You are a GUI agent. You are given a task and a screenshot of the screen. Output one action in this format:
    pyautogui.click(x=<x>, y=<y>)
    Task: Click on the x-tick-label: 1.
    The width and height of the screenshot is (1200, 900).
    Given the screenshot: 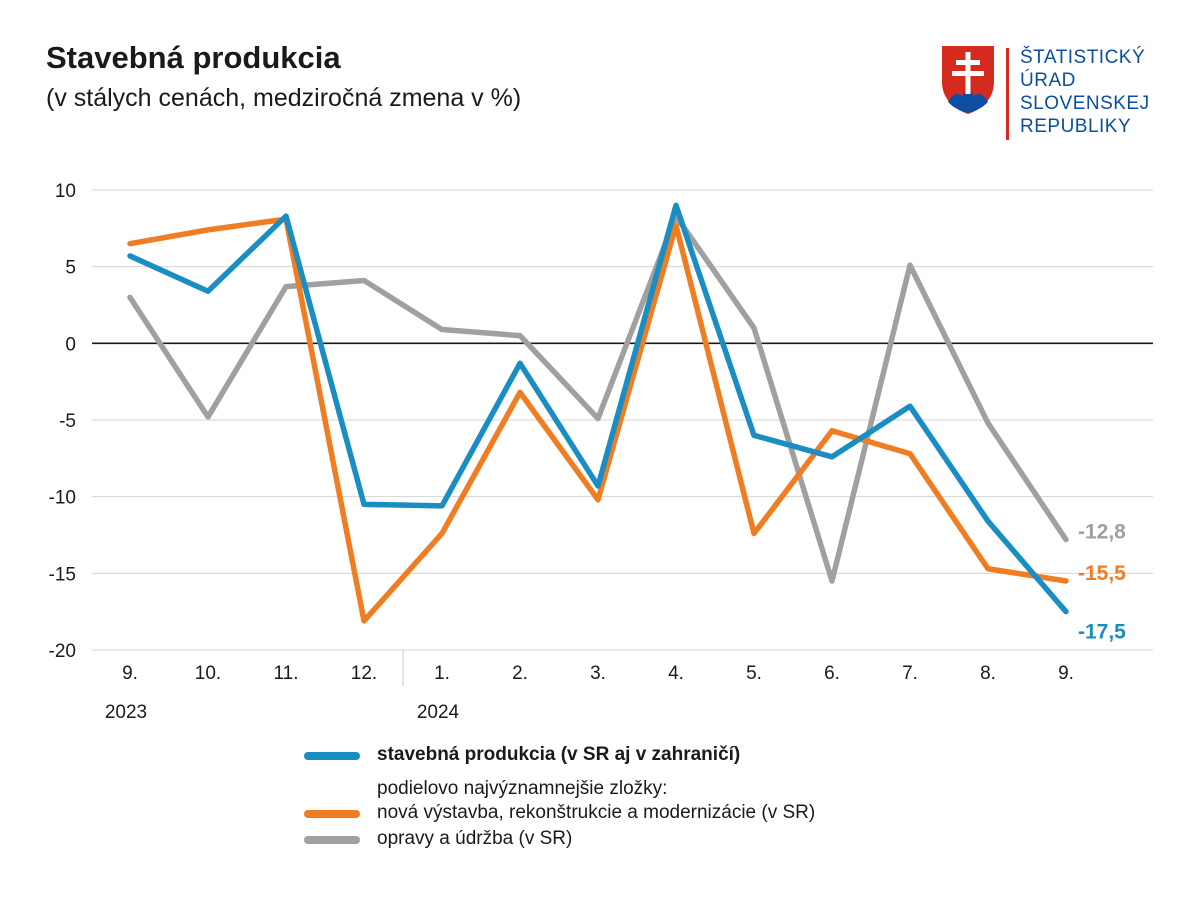 What is the action you would take?
    pyautogui.click(x=442, y=673)
    